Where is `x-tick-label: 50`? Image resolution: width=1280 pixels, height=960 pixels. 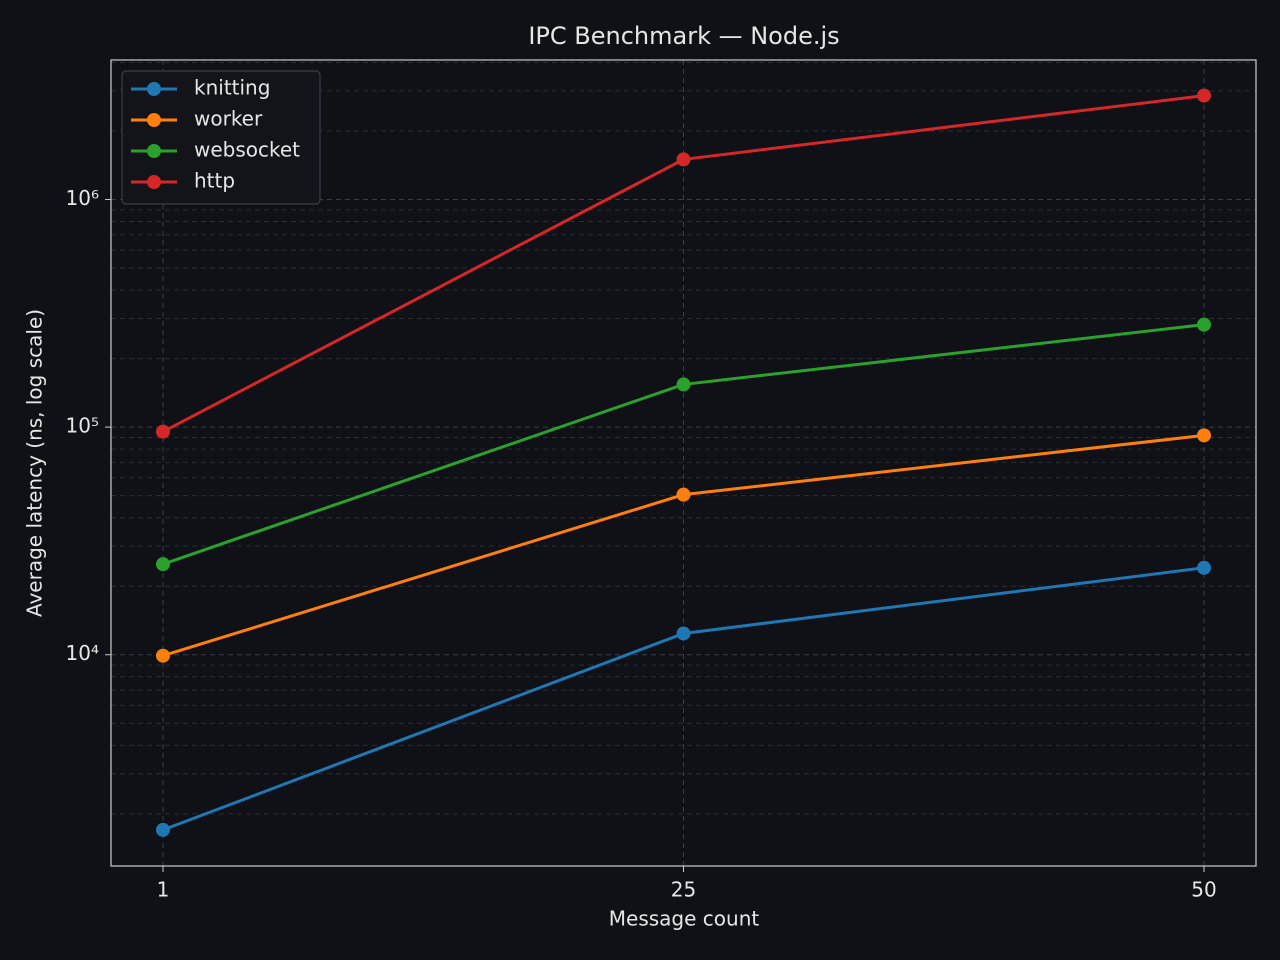 x-tick-label: 50 is located at coordinates (1203, 890).